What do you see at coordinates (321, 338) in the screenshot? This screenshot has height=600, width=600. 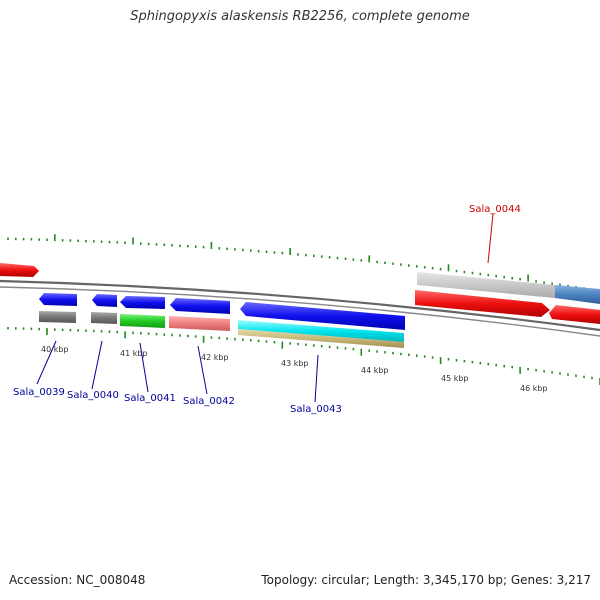 I see `gene-bar-sala-0043-khaki` at bounding box center [321, 338].